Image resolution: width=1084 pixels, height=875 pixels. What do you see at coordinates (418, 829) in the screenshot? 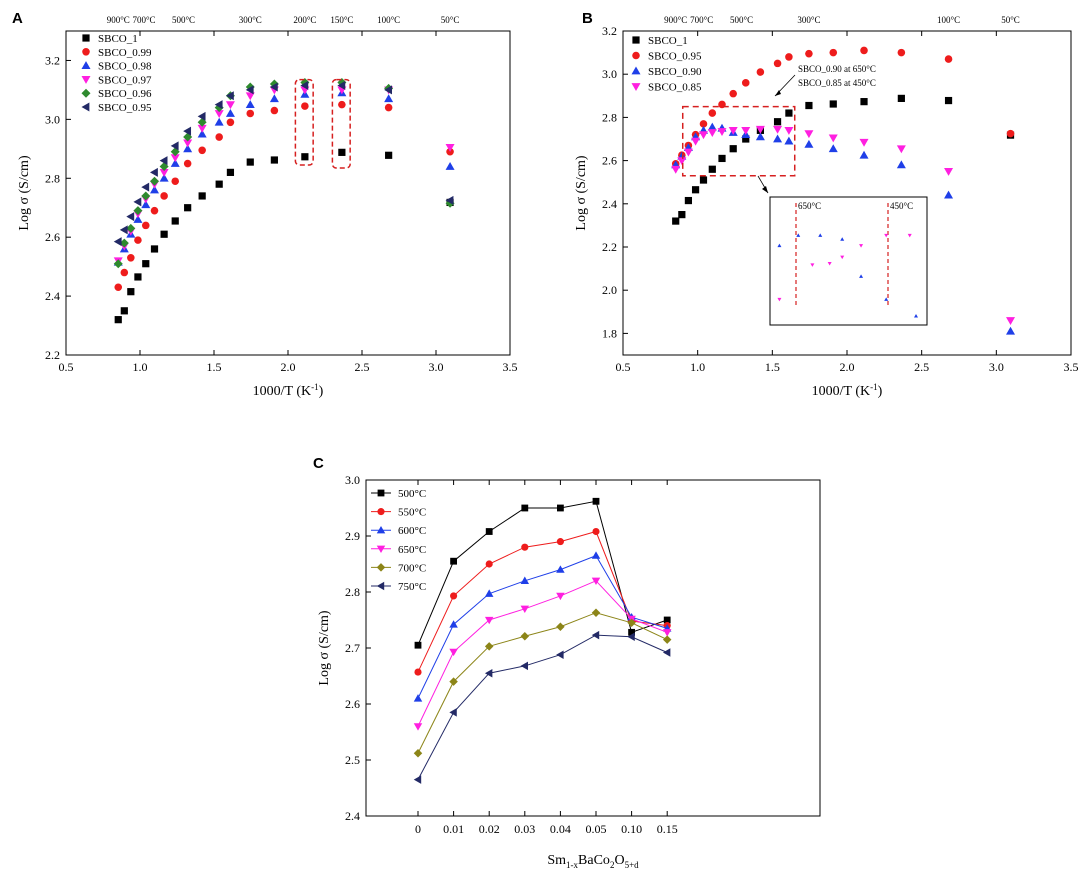
I see `x-tick-label: 0` at bounding box center [418, 829].